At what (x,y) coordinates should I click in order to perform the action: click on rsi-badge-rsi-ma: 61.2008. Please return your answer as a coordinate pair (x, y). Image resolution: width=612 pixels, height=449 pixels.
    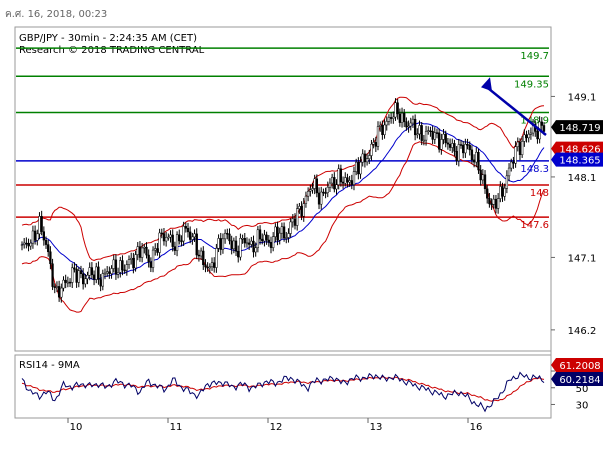
    Looking at the image, I should click on (577, 365).